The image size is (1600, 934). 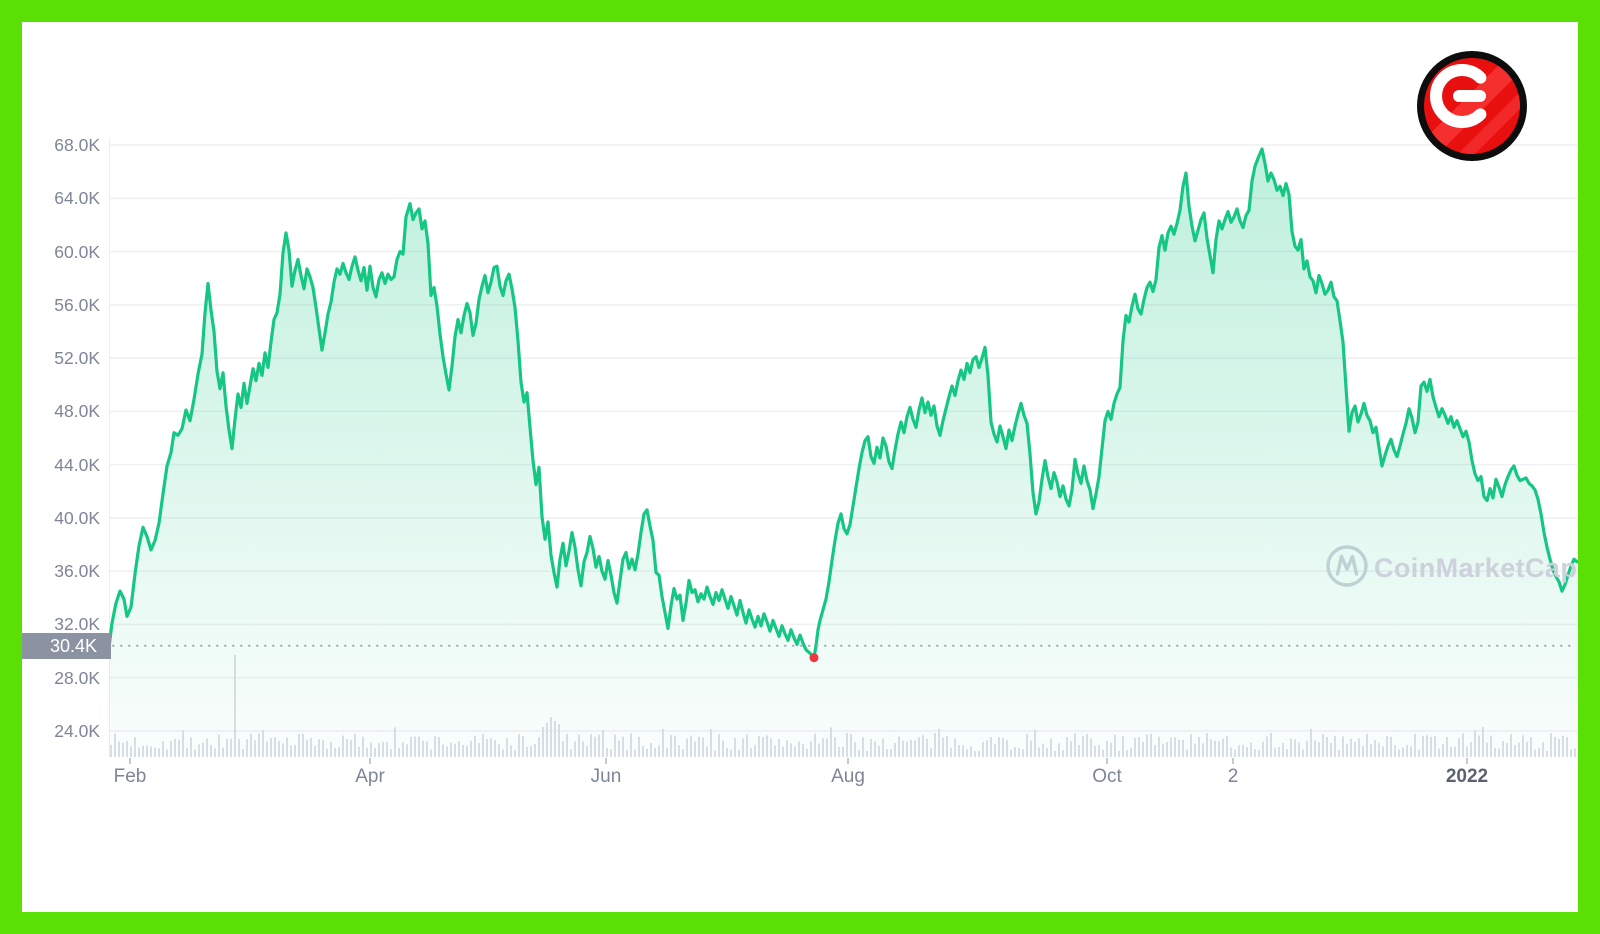 What do you see at coordinates (606, 776) in the screenshot?
I see `x-axis-label: Jun` at bounding box center [606, 776].